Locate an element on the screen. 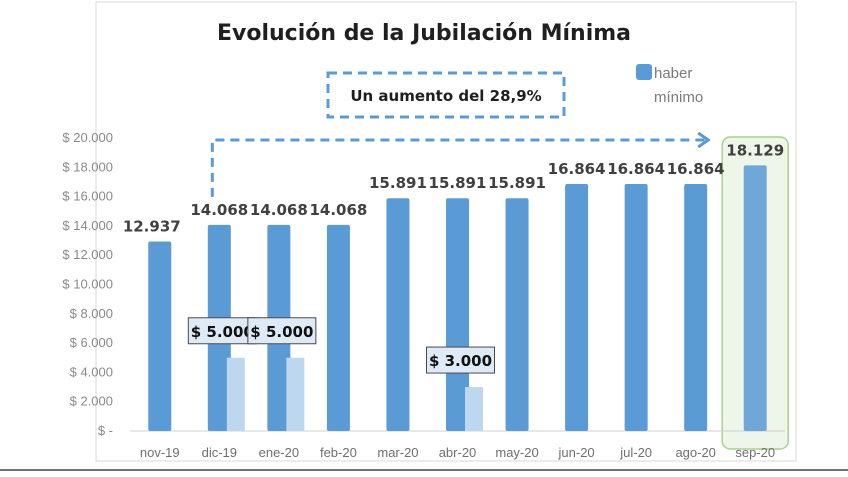  data-label-feb-20: 14.068 is located at coordinates (338, 210).